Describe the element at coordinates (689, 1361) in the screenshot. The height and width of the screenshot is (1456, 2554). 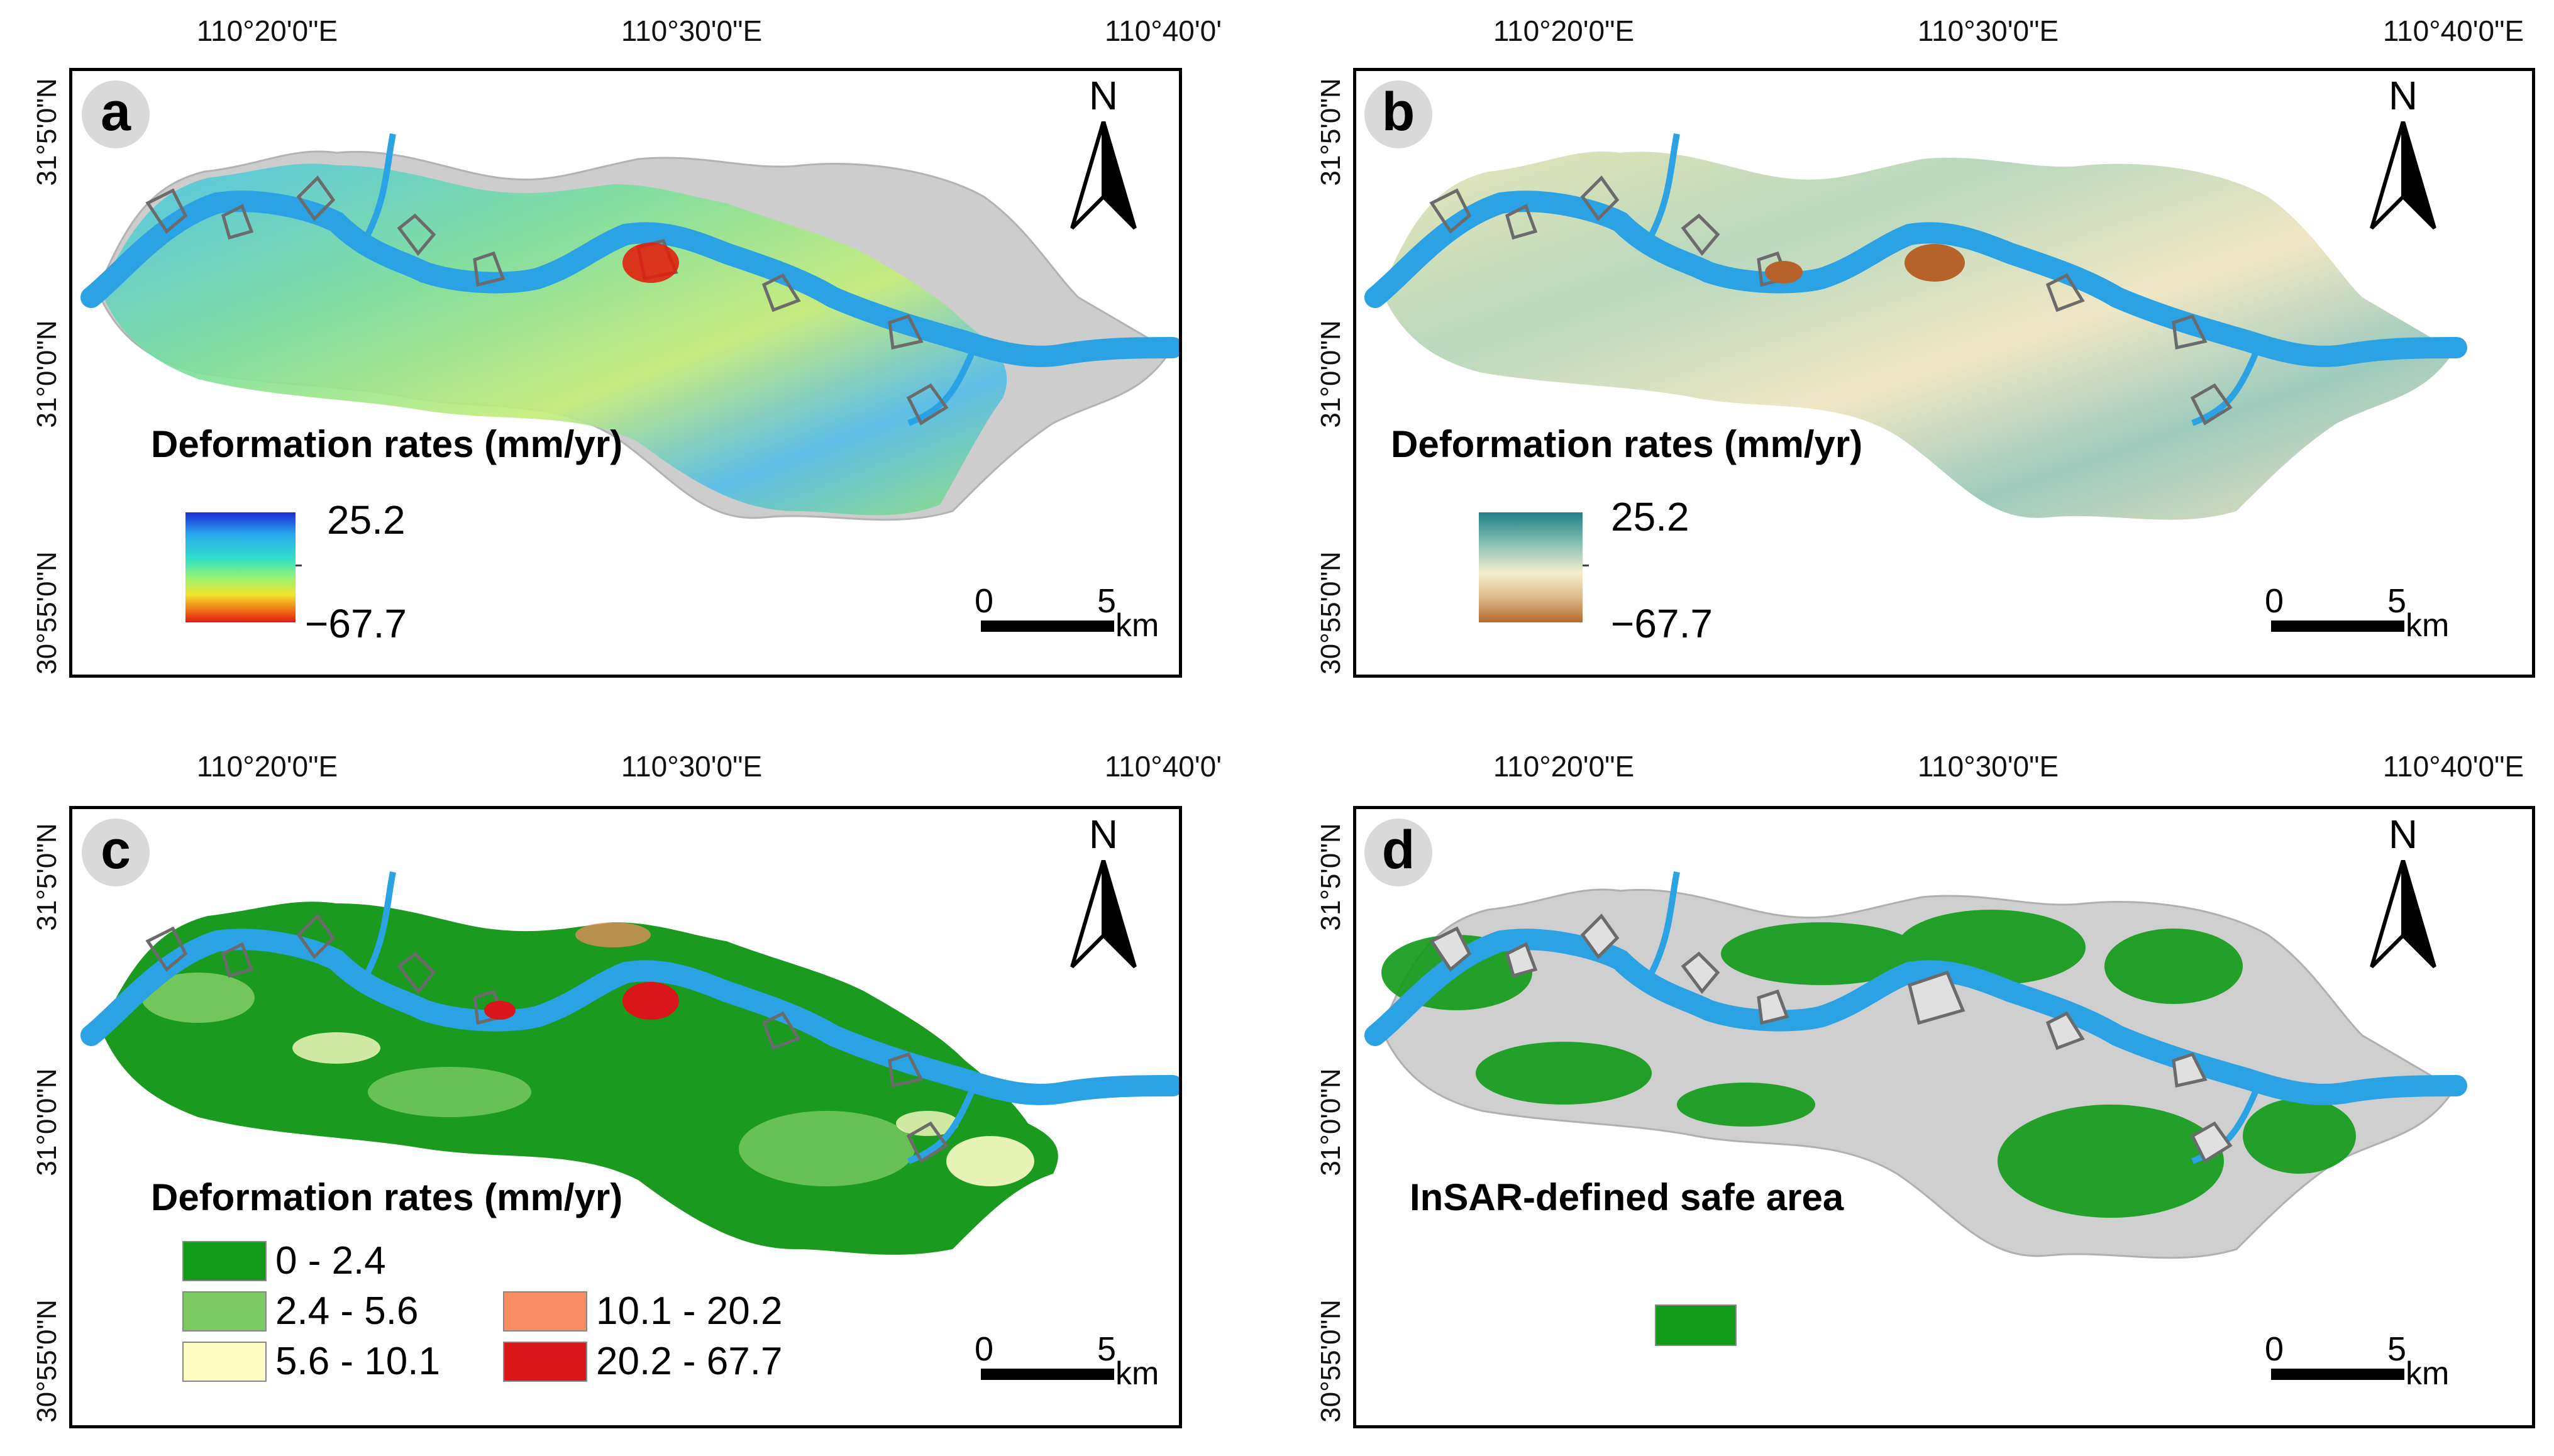
I see `legend-class-label: 20.2 - 67.7` at that location.